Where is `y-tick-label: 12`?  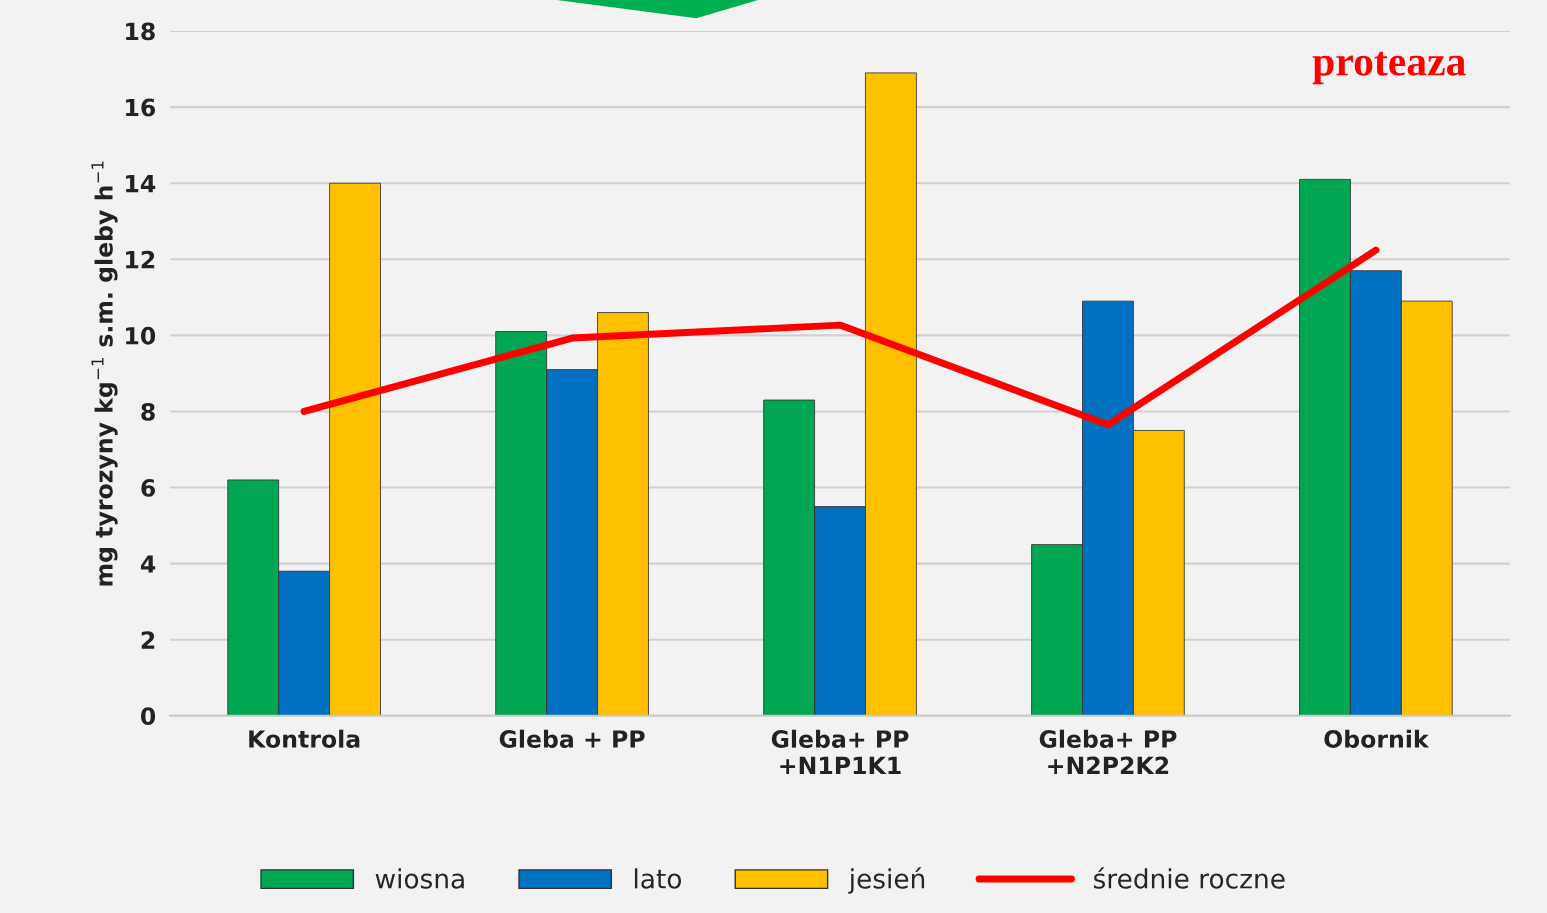 y-tick-label: 12 is located at coordinates (140, 259).